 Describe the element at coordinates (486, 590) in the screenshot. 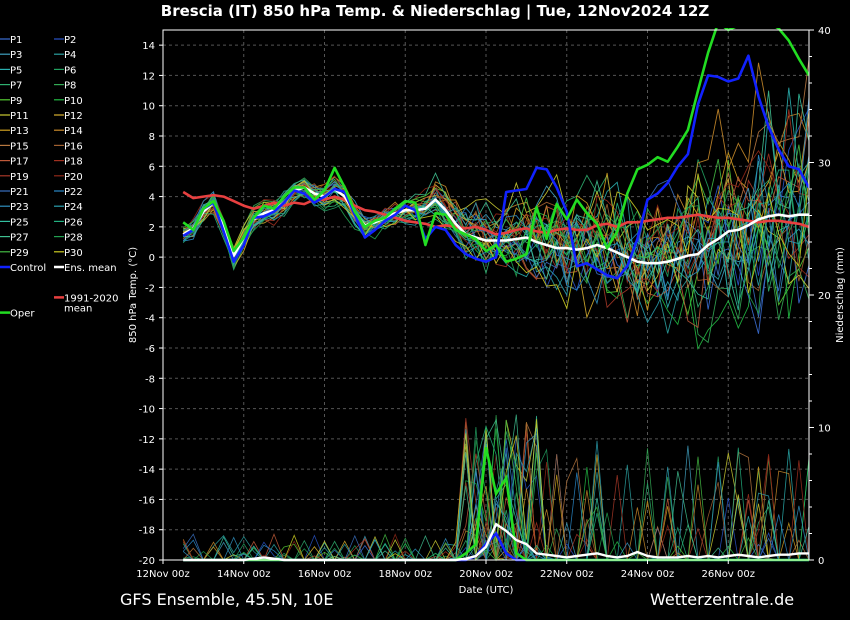

I see `x-axis-label: Date (UTC)` at that location.